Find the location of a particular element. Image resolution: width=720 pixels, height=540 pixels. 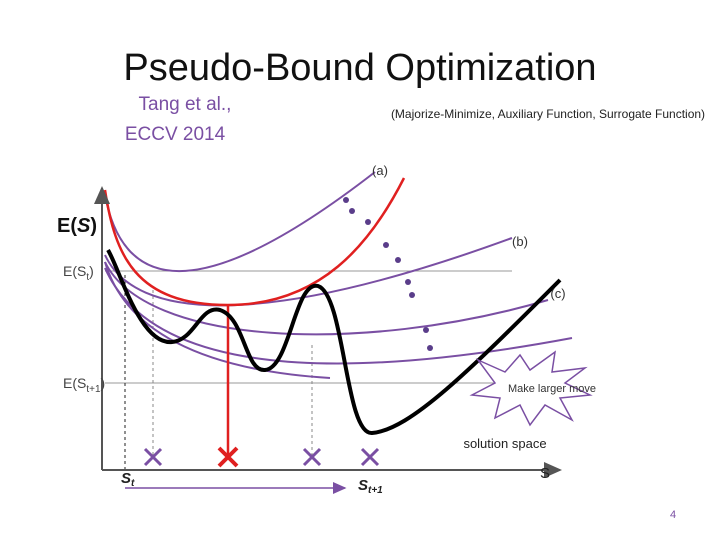

point-label: St+1 is located at coordinates (370, 486).